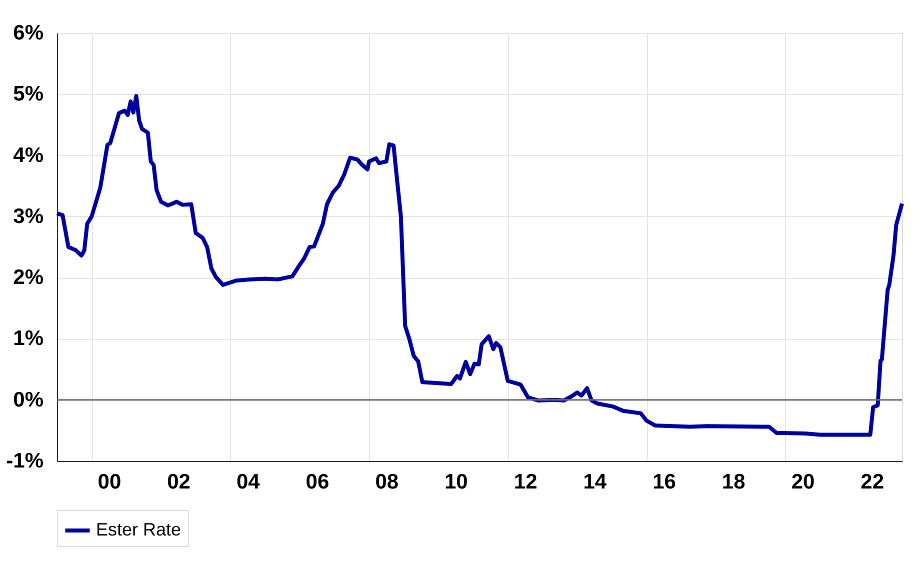  I want to click on x-tick-label: 12, so click(526, 482).